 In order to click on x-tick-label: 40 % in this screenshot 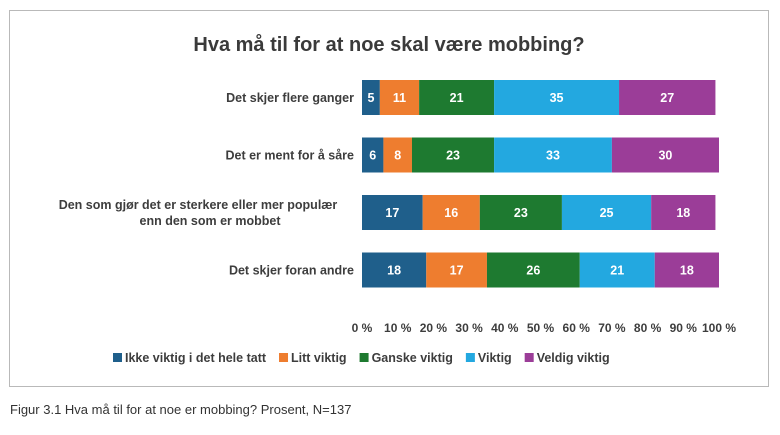, I will do `click(505, 328)`.